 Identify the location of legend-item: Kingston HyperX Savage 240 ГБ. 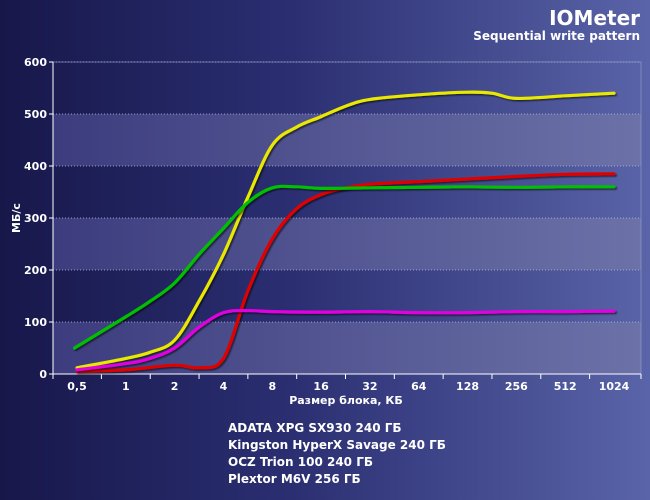
(324, 445).